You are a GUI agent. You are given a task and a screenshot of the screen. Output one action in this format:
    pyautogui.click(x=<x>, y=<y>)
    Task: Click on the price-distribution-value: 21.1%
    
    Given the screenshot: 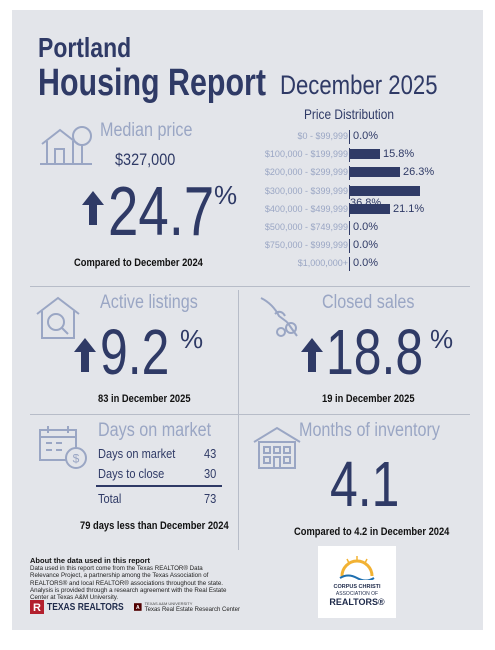 What is the action you would take?
    pyautogui.click(x=409, y=208)
    